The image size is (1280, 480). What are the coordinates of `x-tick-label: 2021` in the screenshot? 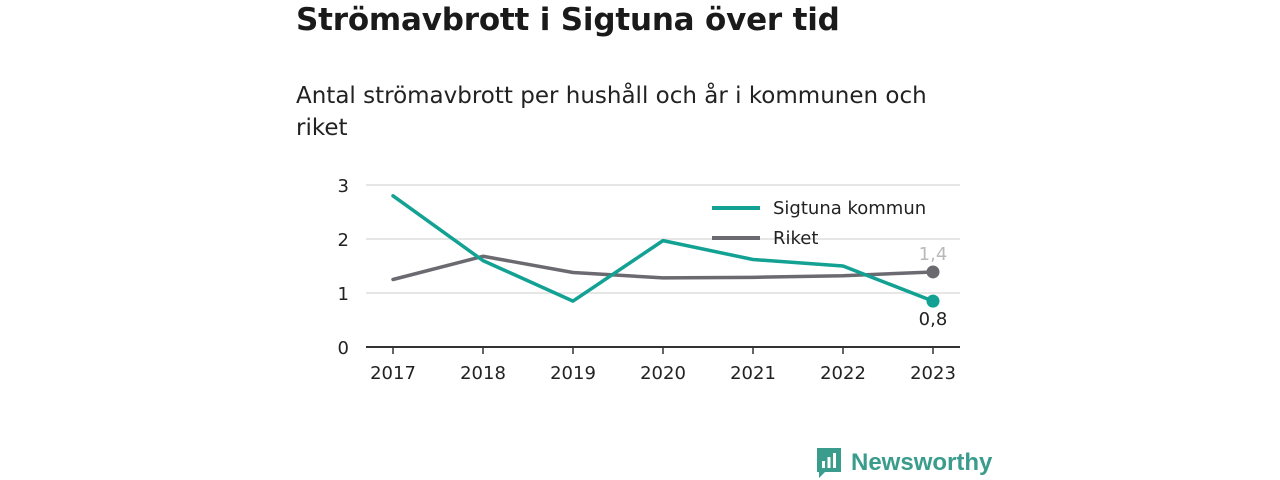 It's located at (753, 373).